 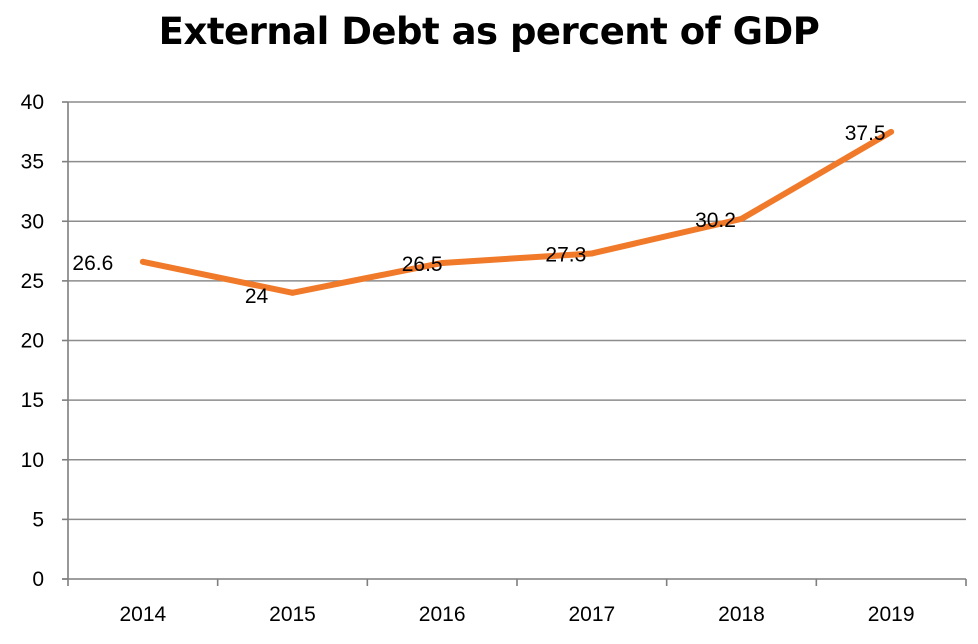 I want to click on y-tick-label: 30, so click(x=32, y=221).